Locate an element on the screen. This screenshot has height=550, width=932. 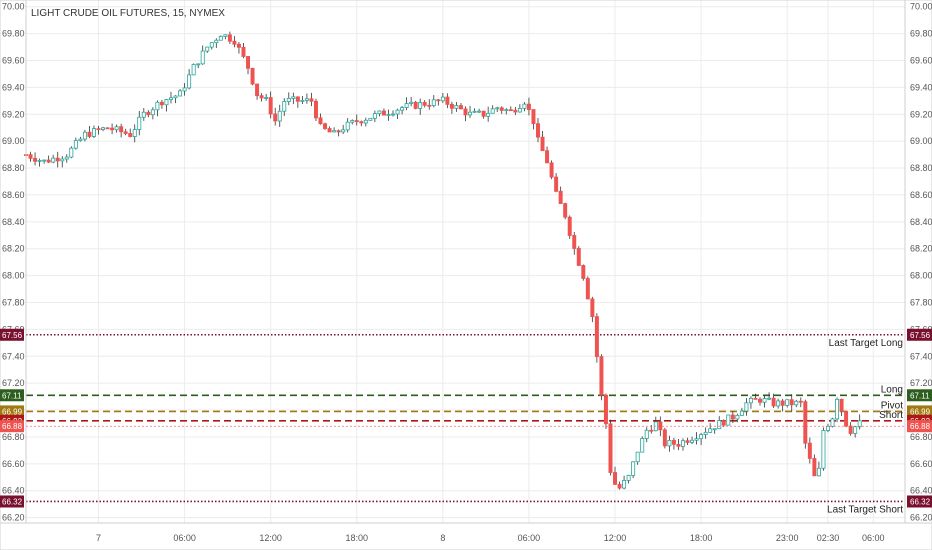
y-tick-left: 70.00 is located at coordinates (13, 7).